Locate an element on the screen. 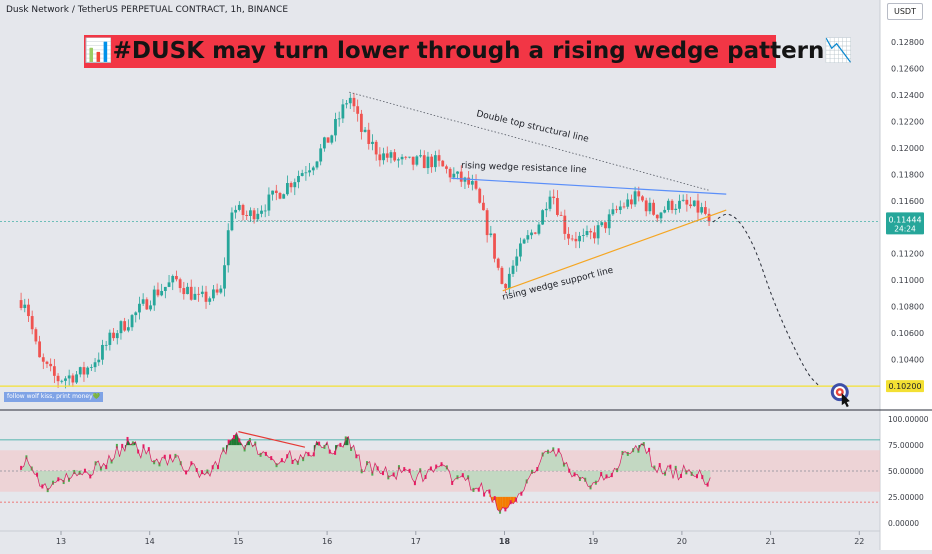 The image size is (932, 554). currency-button: USDT is located at coordinates (905, 11).